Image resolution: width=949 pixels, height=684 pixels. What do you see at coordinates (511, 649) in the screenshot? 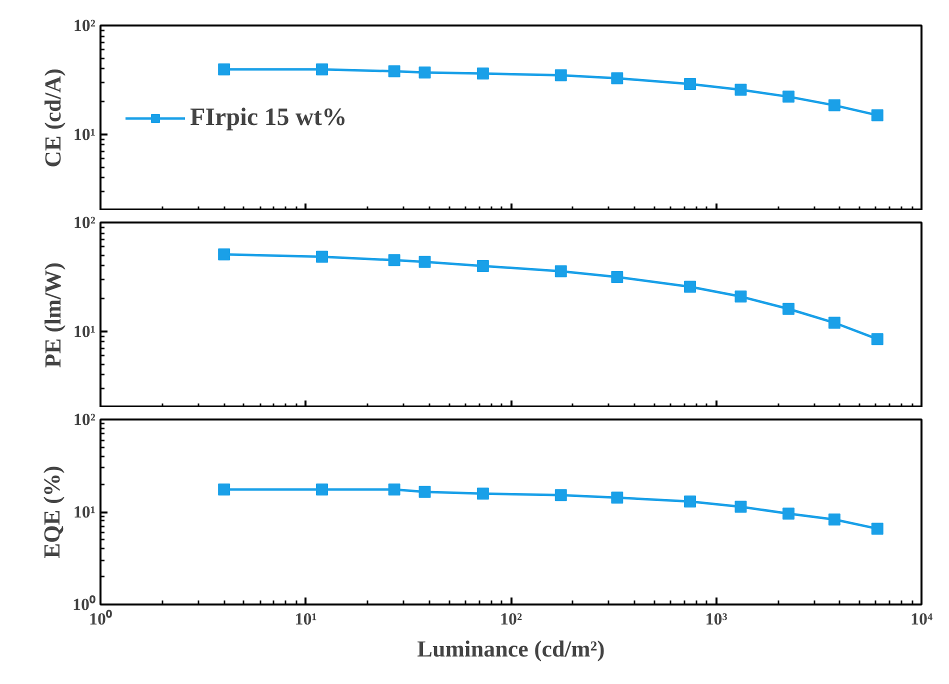
I see `x-axis-title: Luminance (cd/m²)` at bounding box center [511, 649].